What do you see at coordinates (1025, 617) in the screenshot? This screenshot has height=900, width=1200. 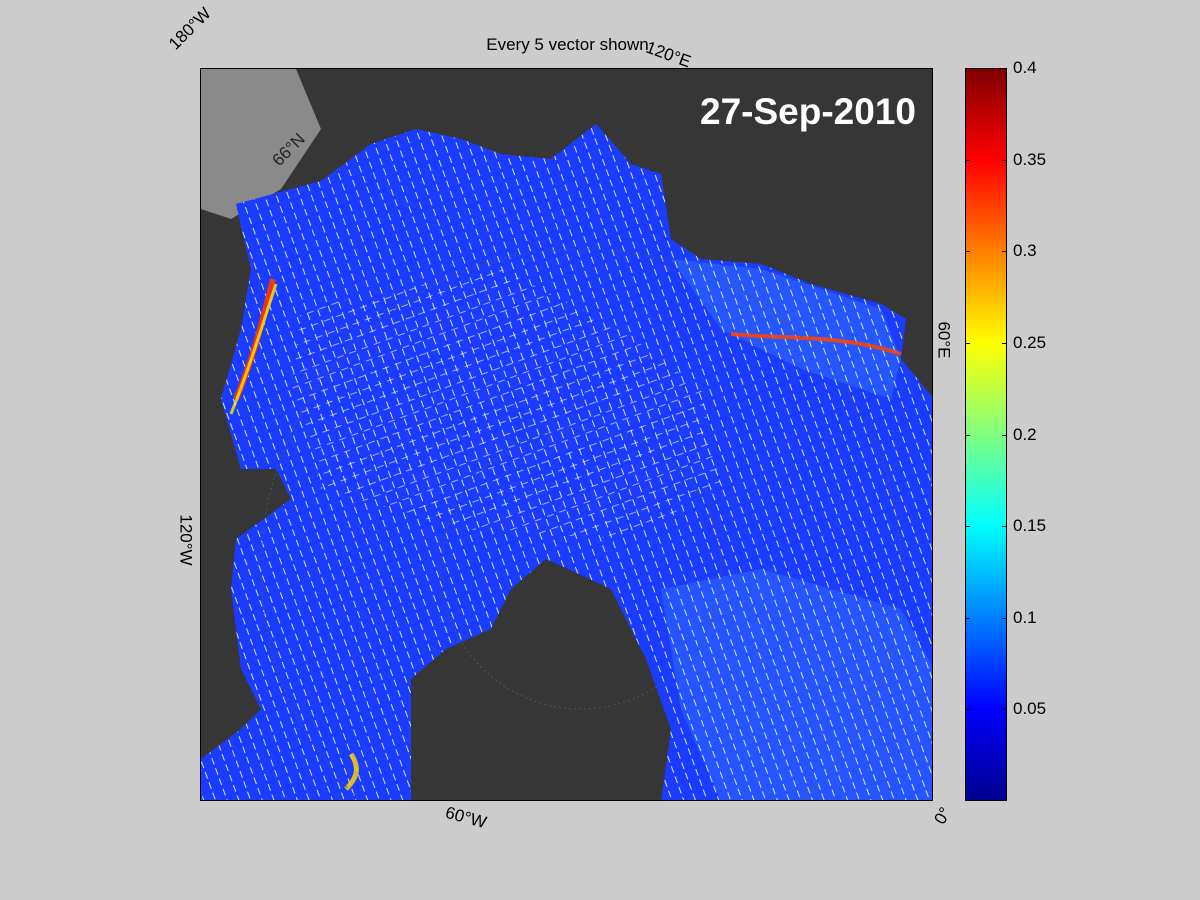 I see `colorbar-tick-label: 0.1` at bounding box center [1025, 617].